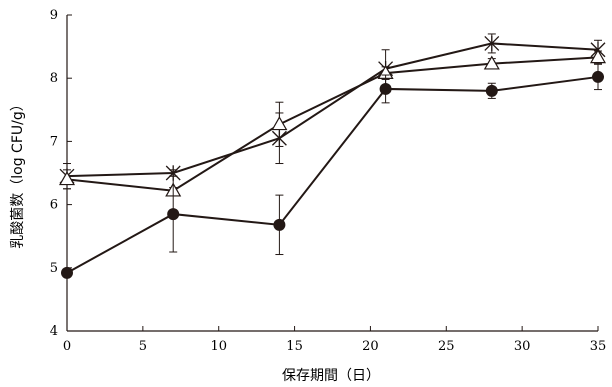 The image size is (612, 387). What do you see at coordinates (54, 205) in the screenshot?
I see `y-tick-label: 6` at bounding box center [54, 205].